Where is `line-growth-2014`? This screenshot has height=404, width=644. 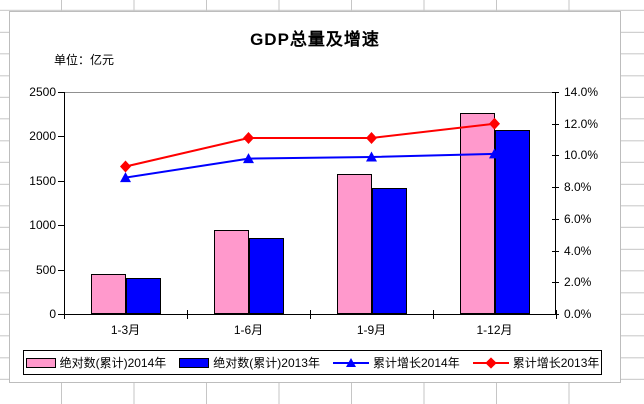 line-growth-2014 is located at coordinates (310, 165).